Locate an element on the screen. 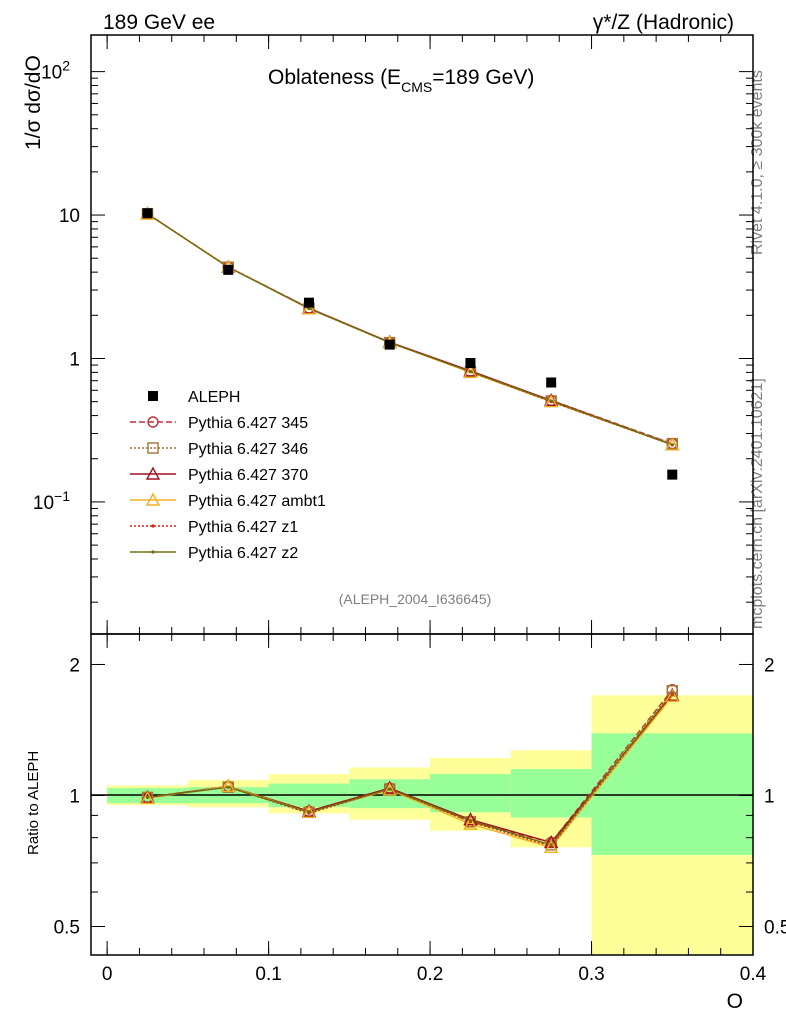 Image resolution: width=786 pixels, height=1024 pixels. y-tick-label: 1 is located at coordinates (74, 359).